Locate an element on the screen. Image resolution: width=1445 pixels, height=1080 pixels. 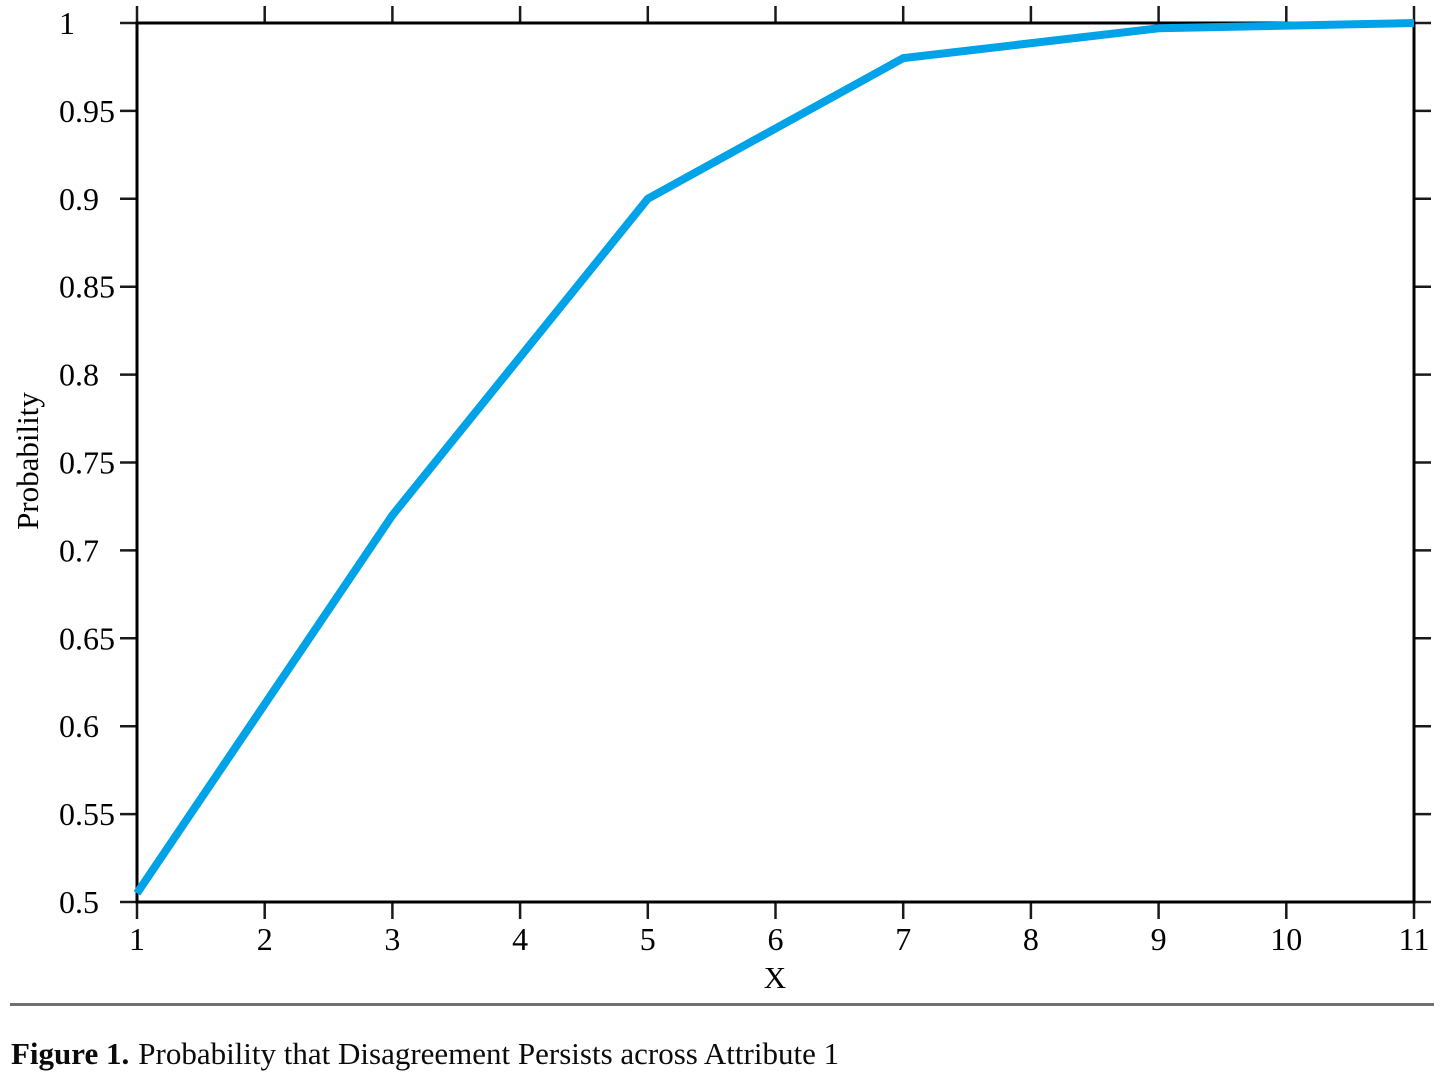
x-tick-label: 9 is located at coordinates (1159, 939).